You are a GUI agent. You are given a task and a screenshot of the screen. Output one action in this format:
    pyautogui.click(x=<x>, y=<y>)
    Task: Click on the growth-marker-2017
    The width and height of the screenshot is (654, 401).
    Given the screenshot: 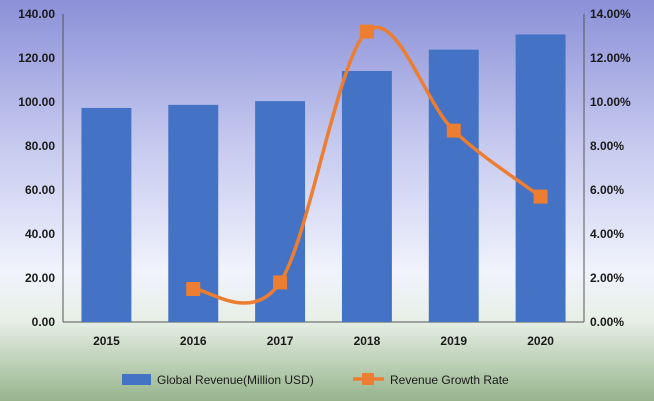 What is the action you would take?
    pyautogui.click(x=280, y=282)
    